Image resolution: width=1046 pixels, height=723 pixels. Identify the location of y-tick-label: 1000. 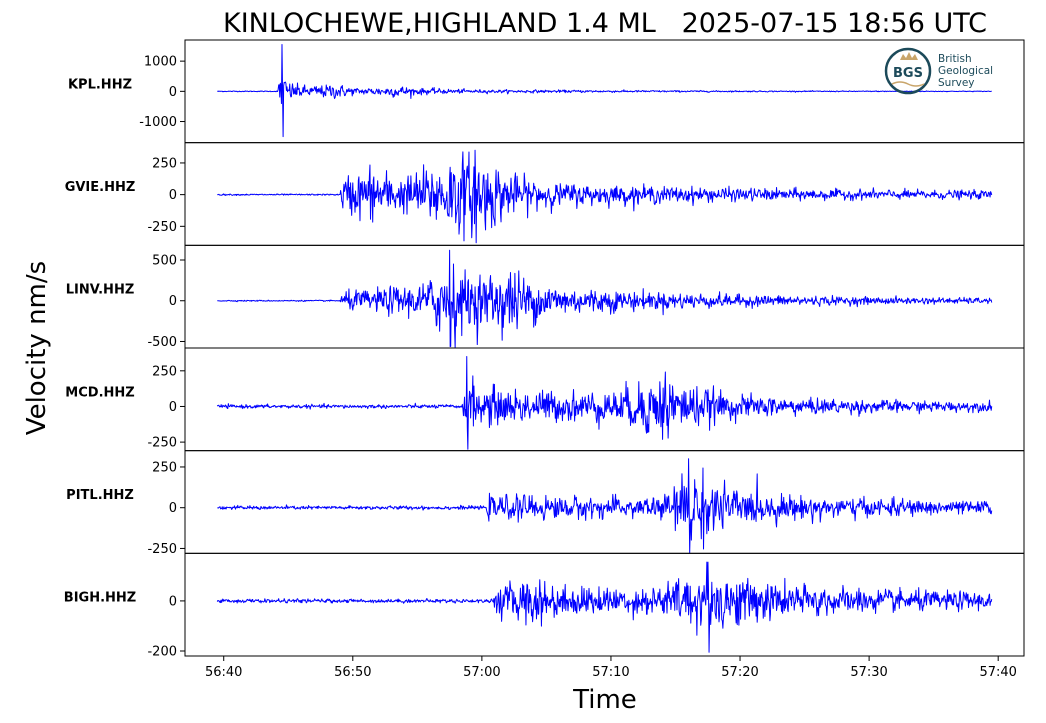
(160, 62).